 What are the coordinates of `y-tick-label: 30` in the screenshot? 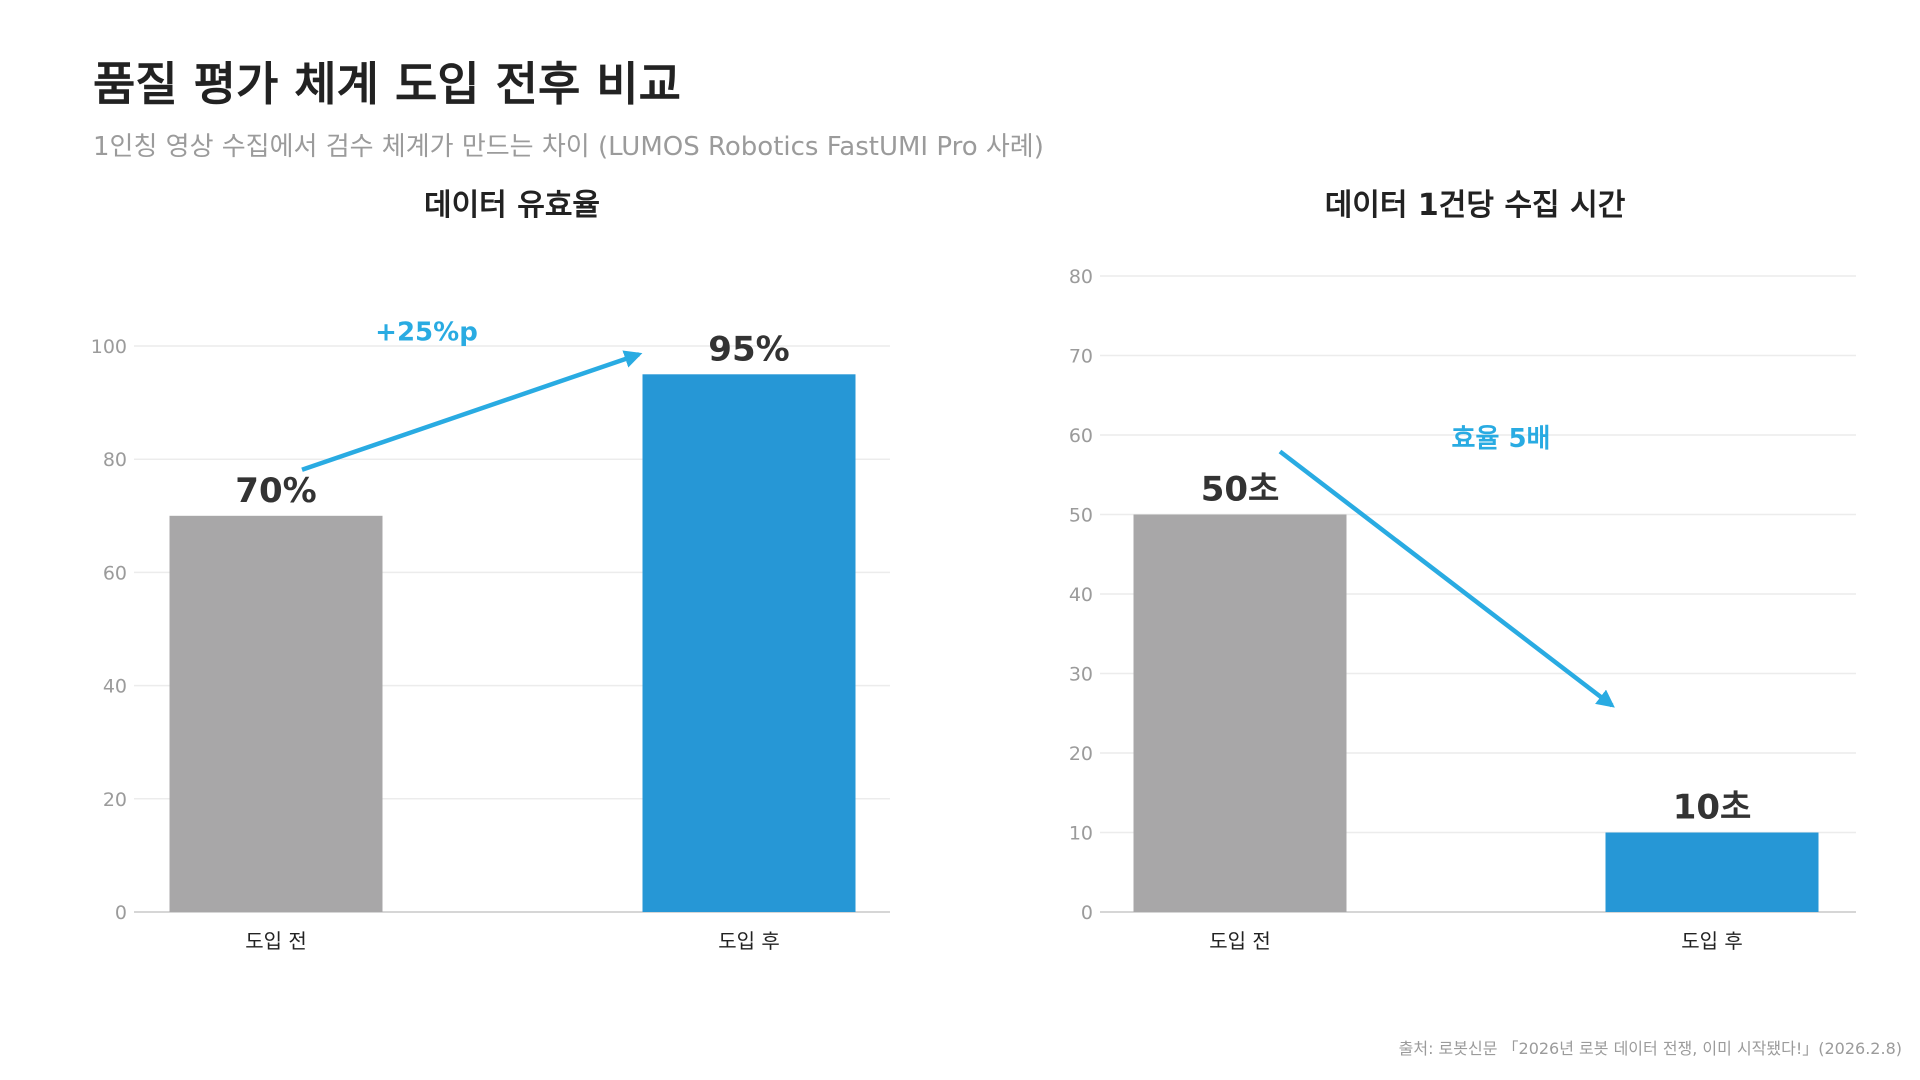 It's located at (1081, 675).